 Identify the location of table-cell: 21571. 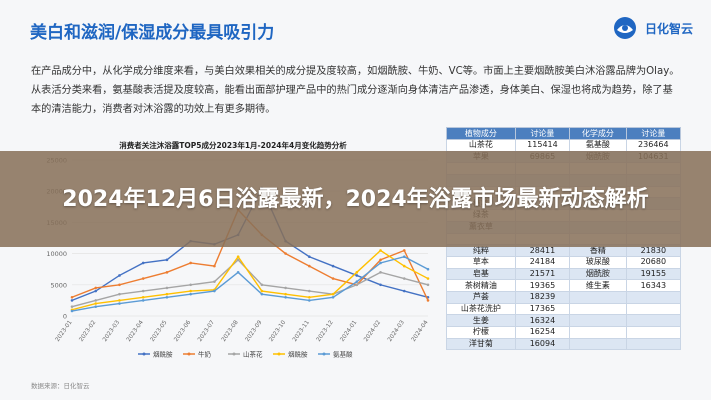
(542, 274).